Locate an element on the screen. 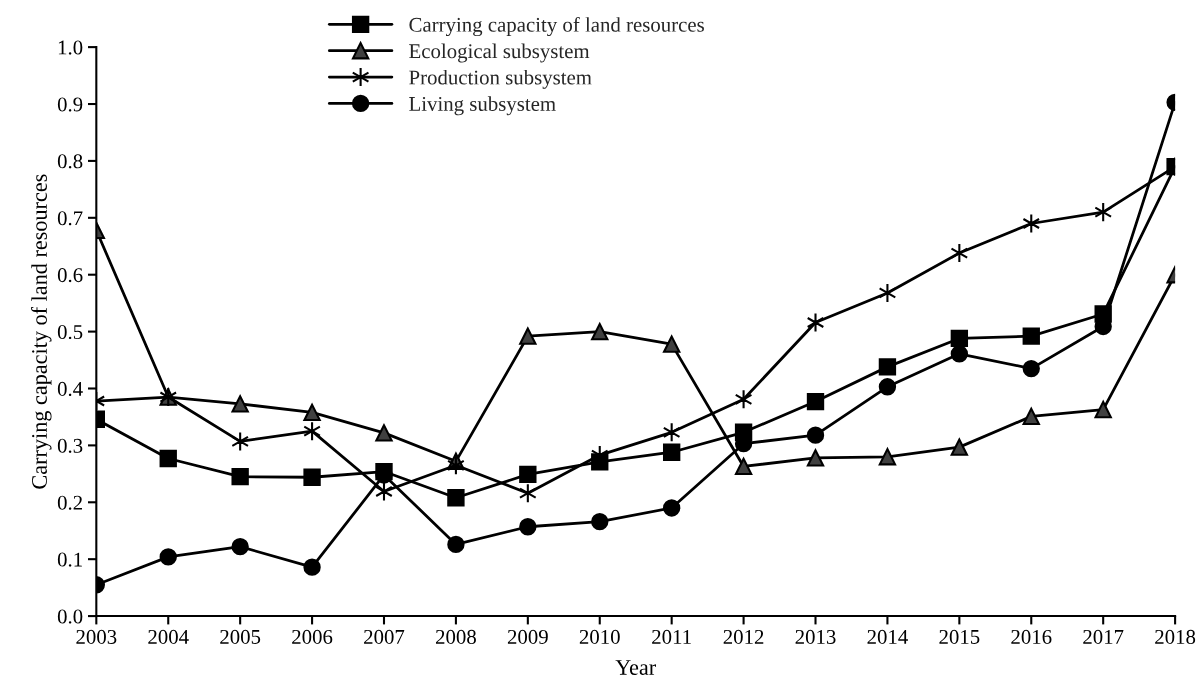  x-tick-label: 2010 is located at coordinates (599, 636).